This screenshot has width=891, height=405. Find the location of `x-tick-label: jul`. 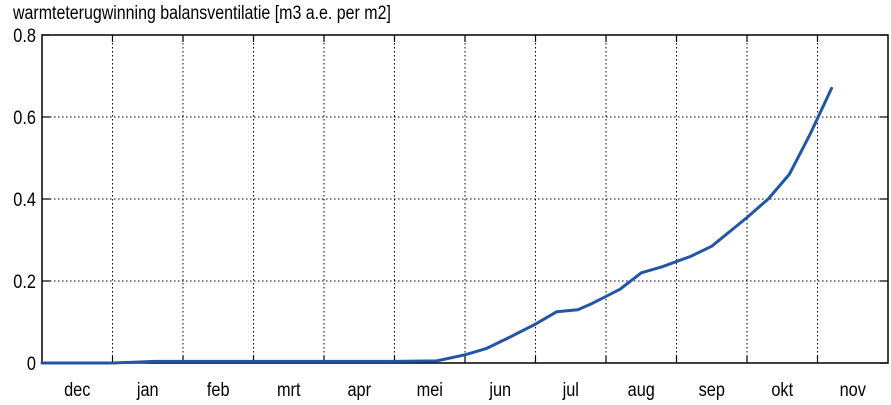

x-tick-label: jul is located at coordinates (570, 389).